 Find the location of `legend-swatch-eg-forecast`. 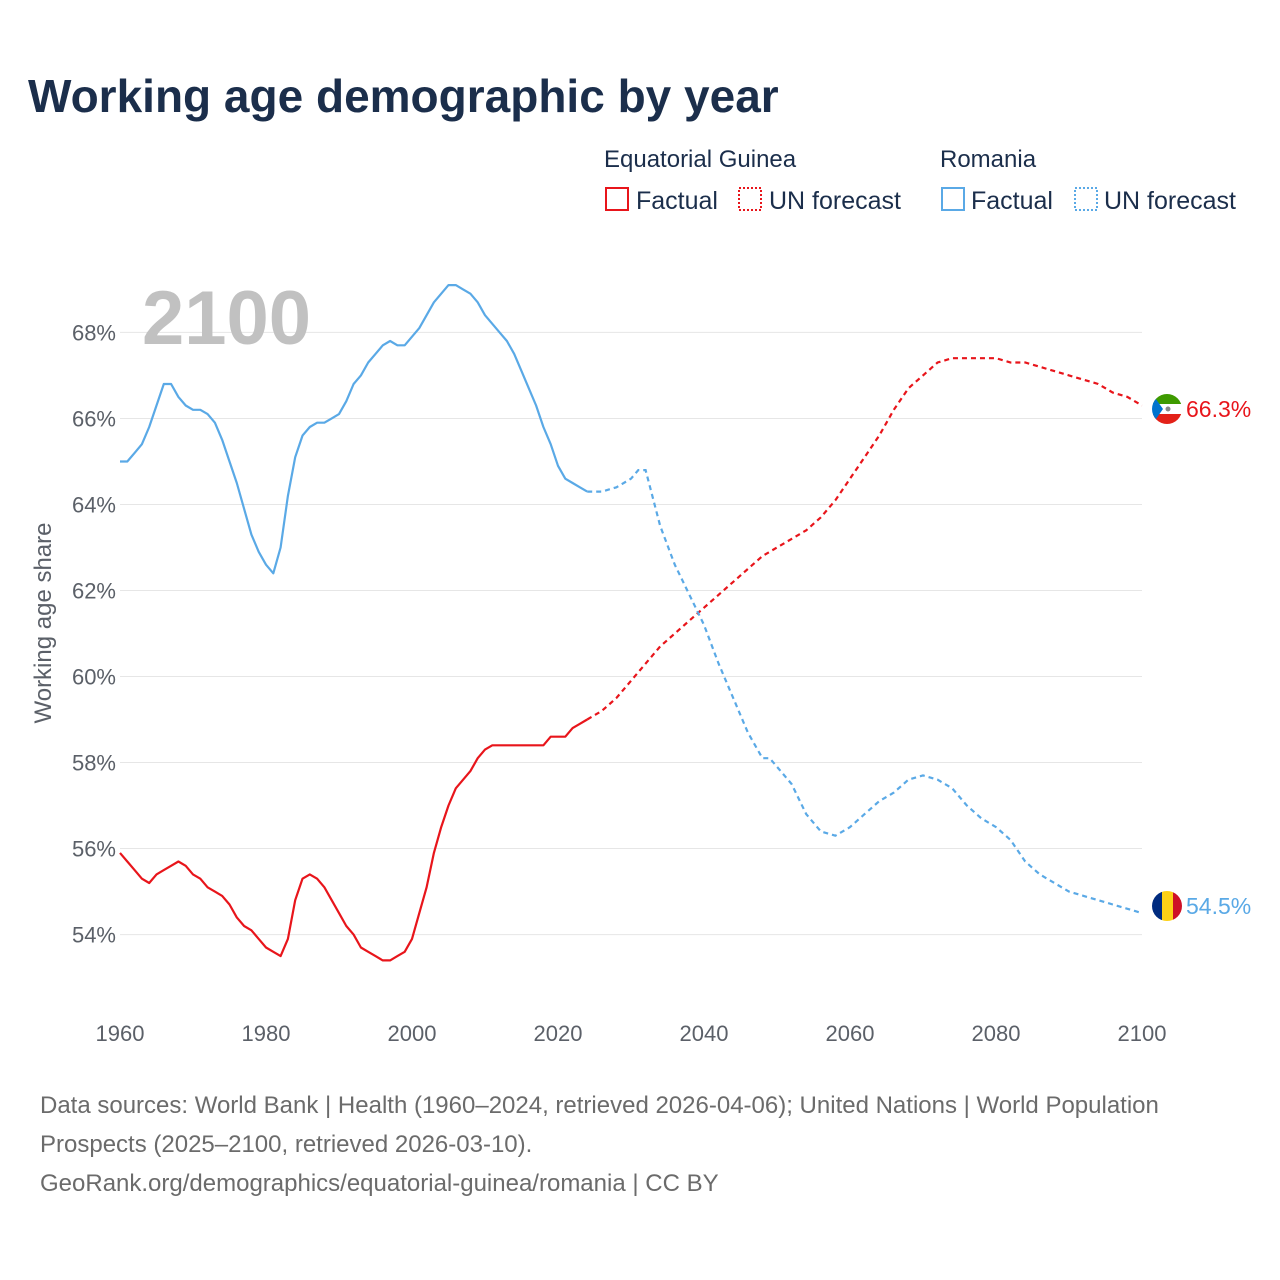

legend-swatch-eg-forecast is located at coordinates (750, 199).